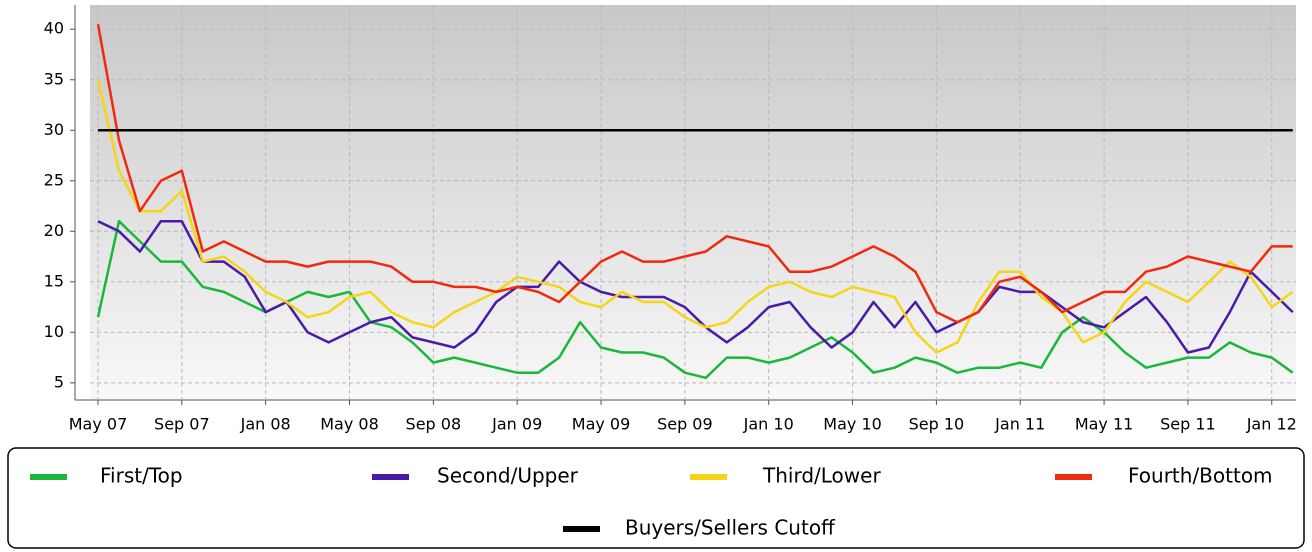  Describe the element at coordinates (852, 424) in the screenshot. I see `x-tick-label: May 10` at that location.